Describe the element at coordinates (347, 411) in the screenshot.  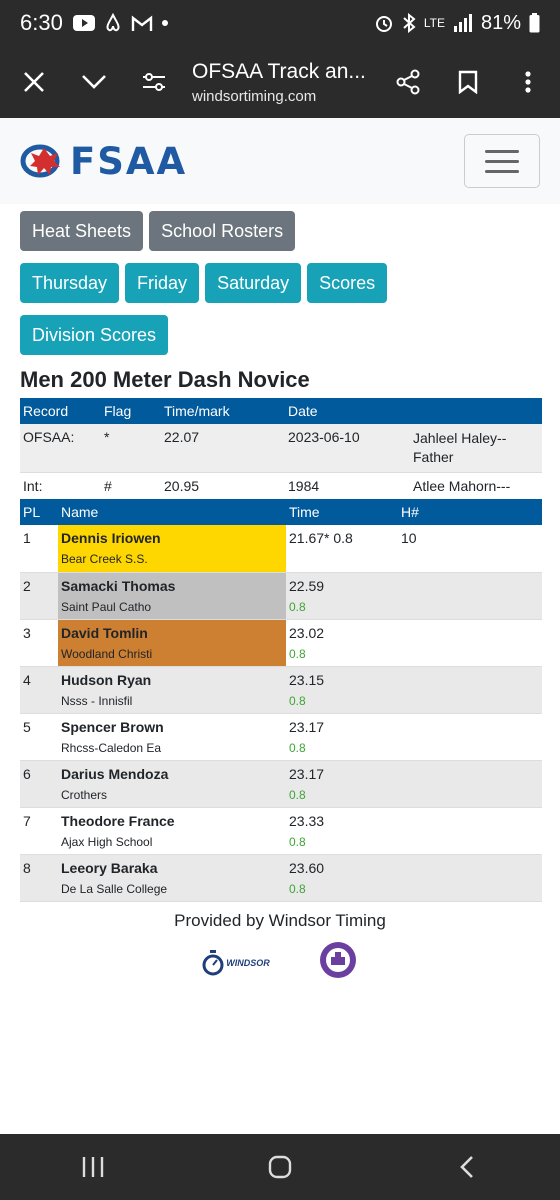
I see `column-header: Date` at that location.